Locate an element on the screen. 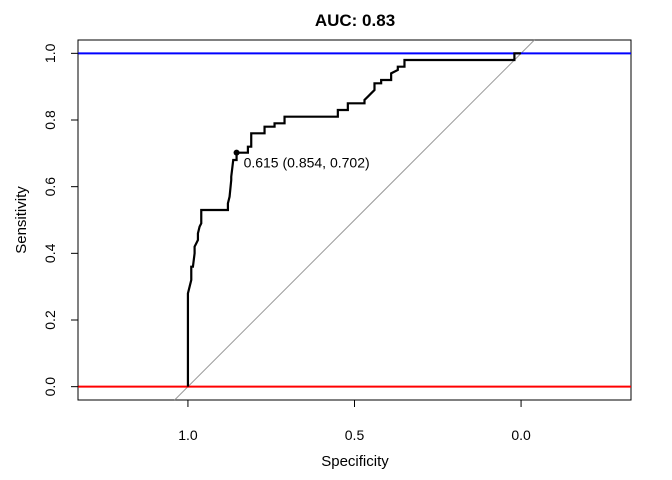  y-axis-label: Sensitivity is located at coordinates (21, 220).